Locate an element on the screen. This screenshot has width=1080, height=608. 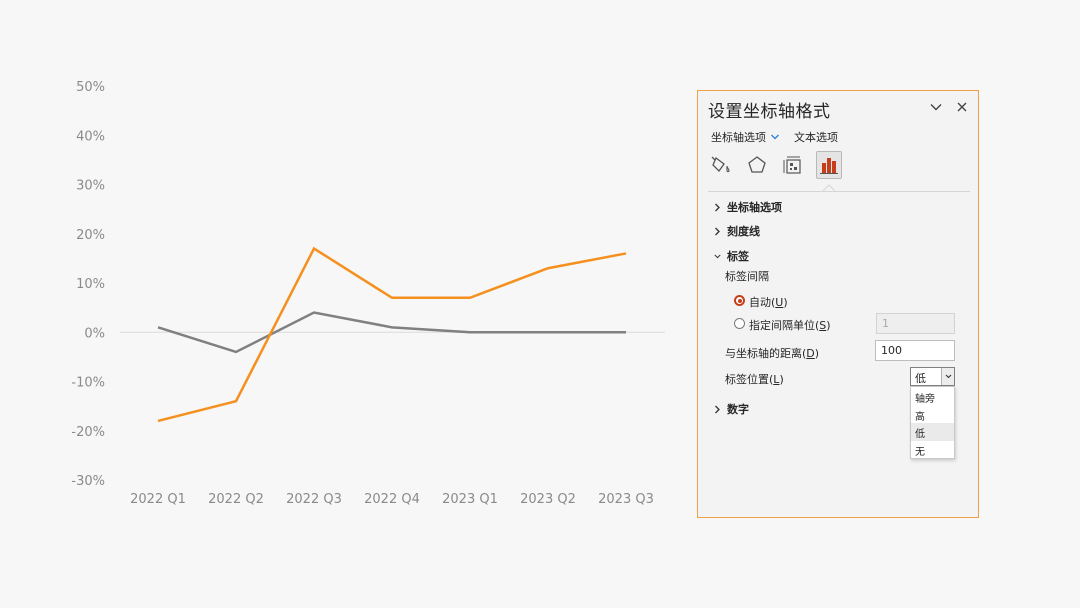
x-tick-label: 2023 Q3 is located at coordinates (626, 499).